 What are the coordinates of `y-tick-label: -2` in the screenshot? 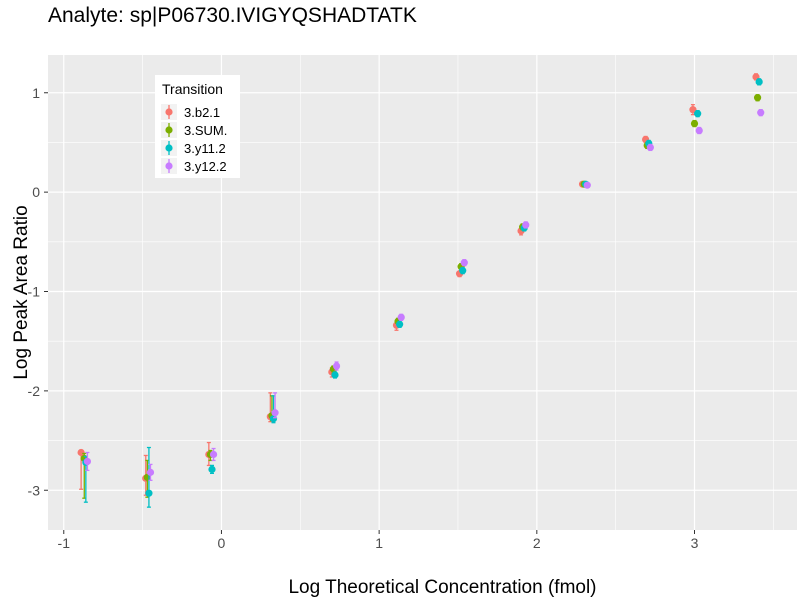 It's located at (34, 391).